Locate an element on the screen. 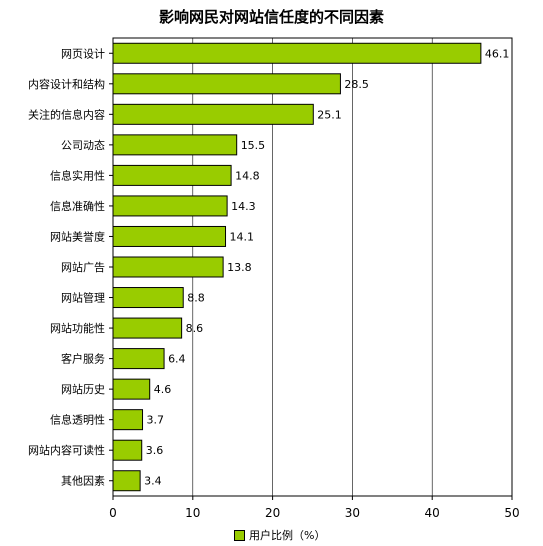  category-label: 网站历史 is located at coordinates (83, 389).